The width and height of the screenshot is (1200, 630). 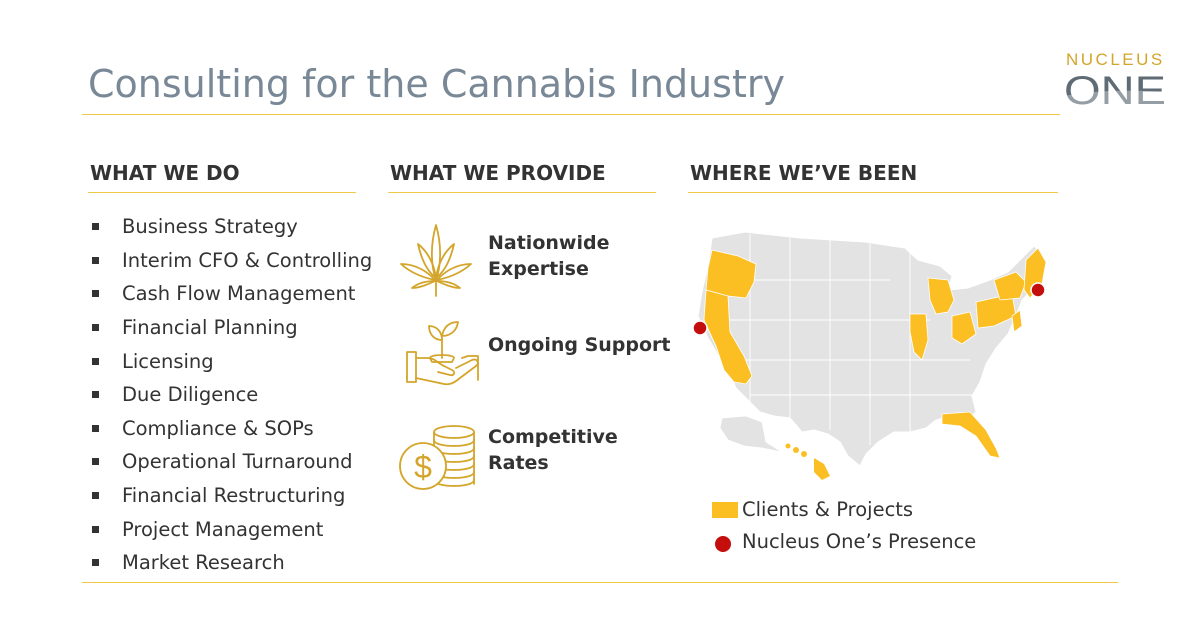 I want to click on legend-clients-label: Clients & Projects, so click(x=828, y=509).